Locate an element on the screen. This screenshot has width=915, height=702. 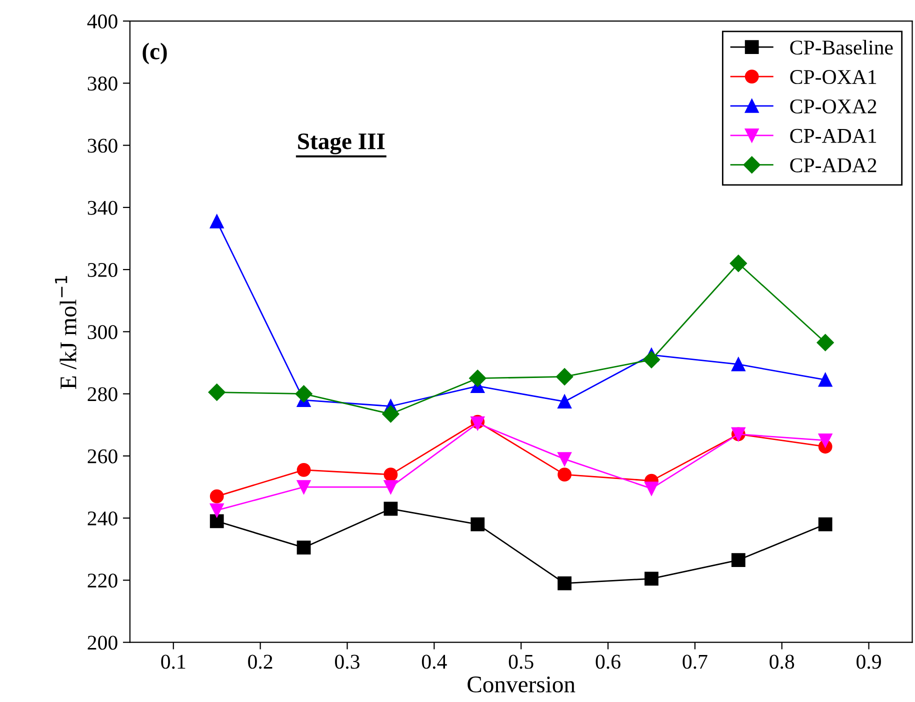
y-tick-label: 240 is located at coordinates (103, 518).